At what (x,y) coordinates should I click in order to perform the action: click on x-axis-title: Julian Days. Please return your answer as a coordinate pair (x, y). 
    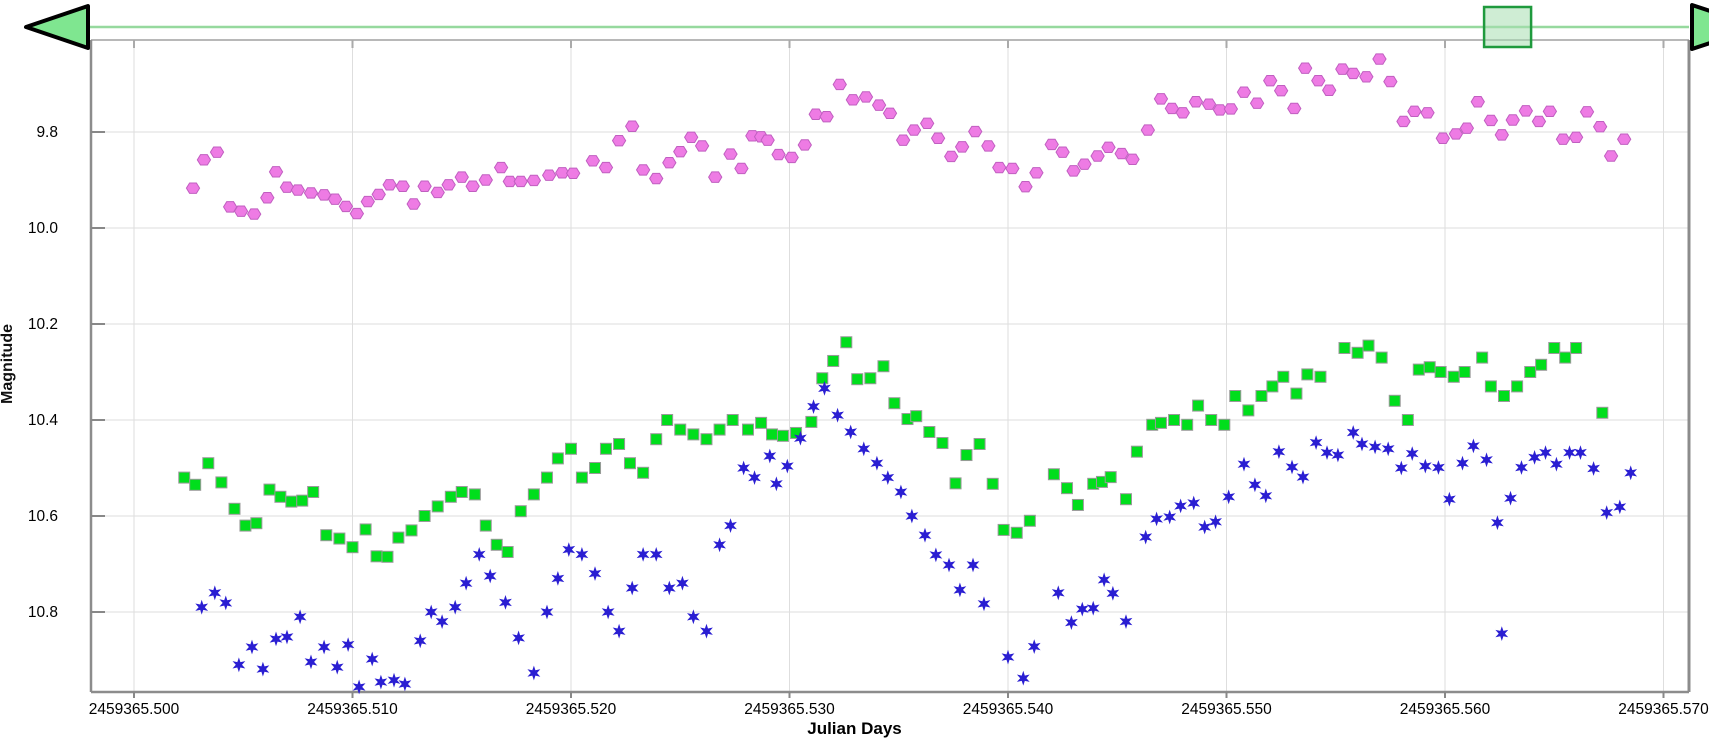
    Looking at the image, I should click on (854, 728).